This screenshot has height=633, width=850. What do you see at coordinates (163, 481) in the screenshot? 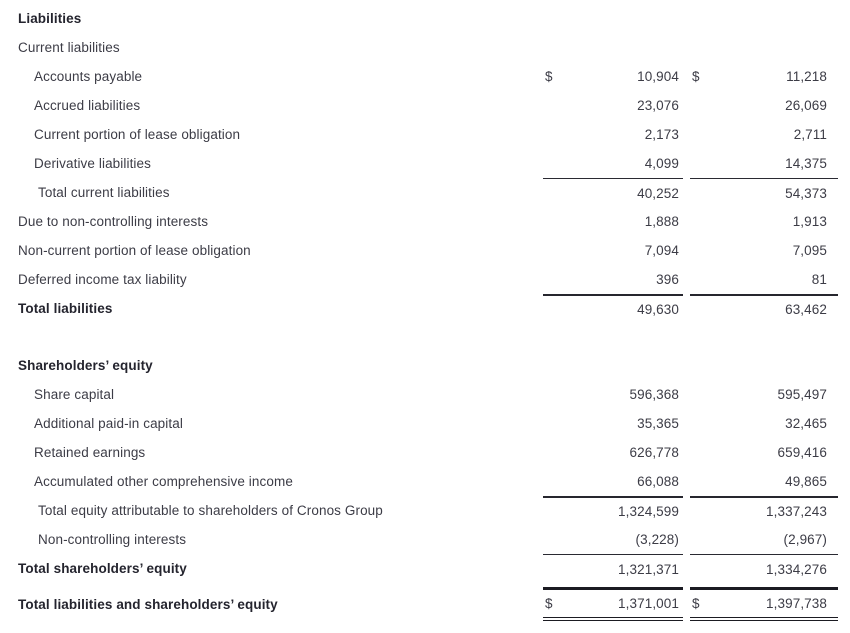
I see `row-label: Accumulated other comprehensive income` at bounding box center [163, 481].